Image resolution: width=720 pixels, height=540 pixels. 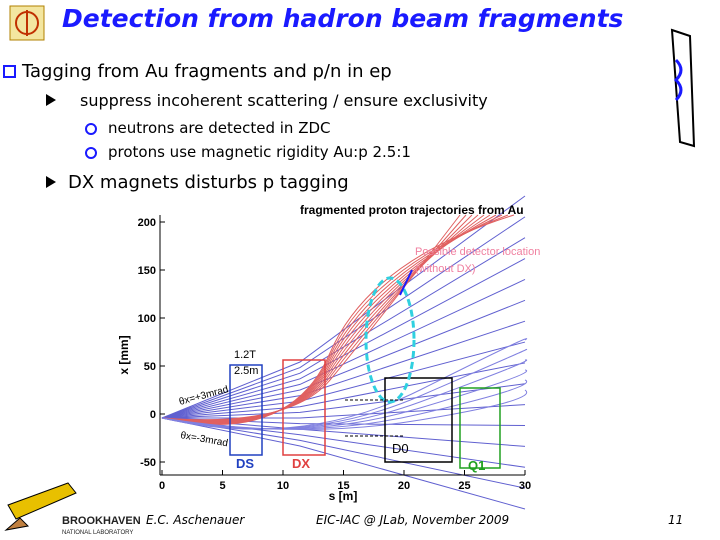 What do you see at coordinates (525, 486) in the screenshot?
I see `x-tick-label: 30` at bounding box center [525, 486].